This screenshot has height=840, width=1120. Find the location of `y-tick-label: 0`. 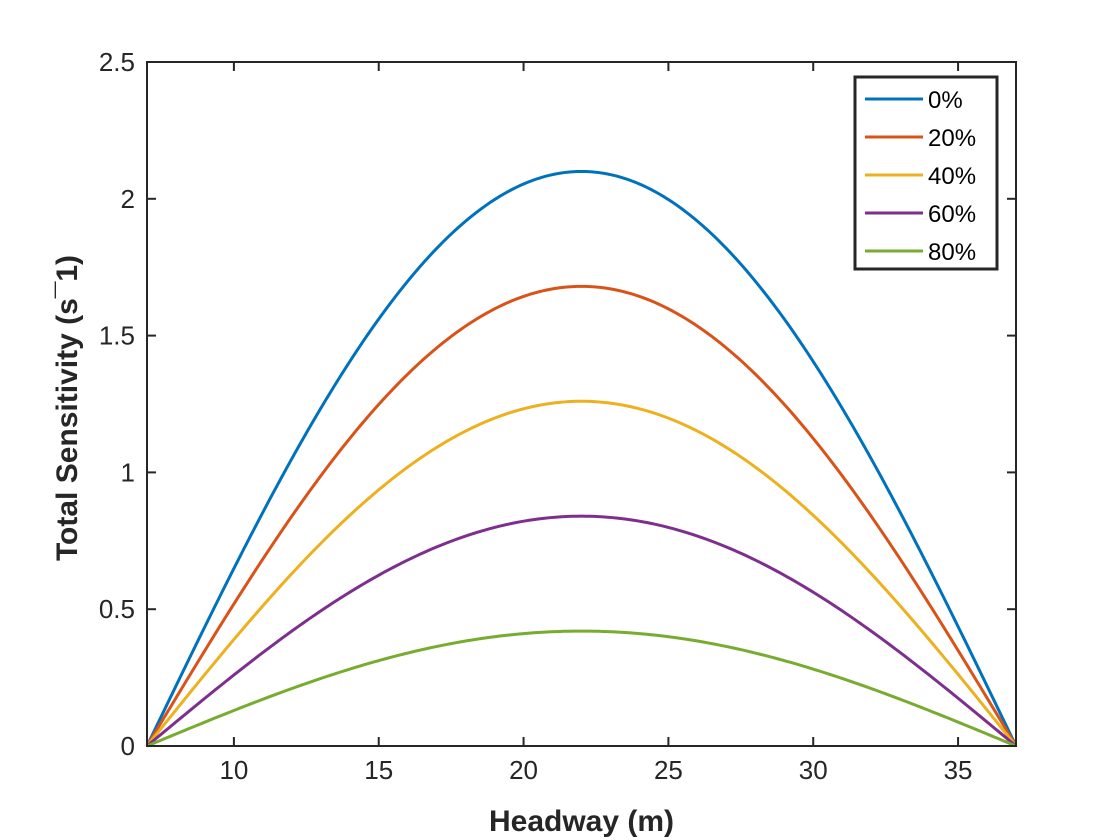

y-tick-label: 0 is located at coordinates (128, 746).